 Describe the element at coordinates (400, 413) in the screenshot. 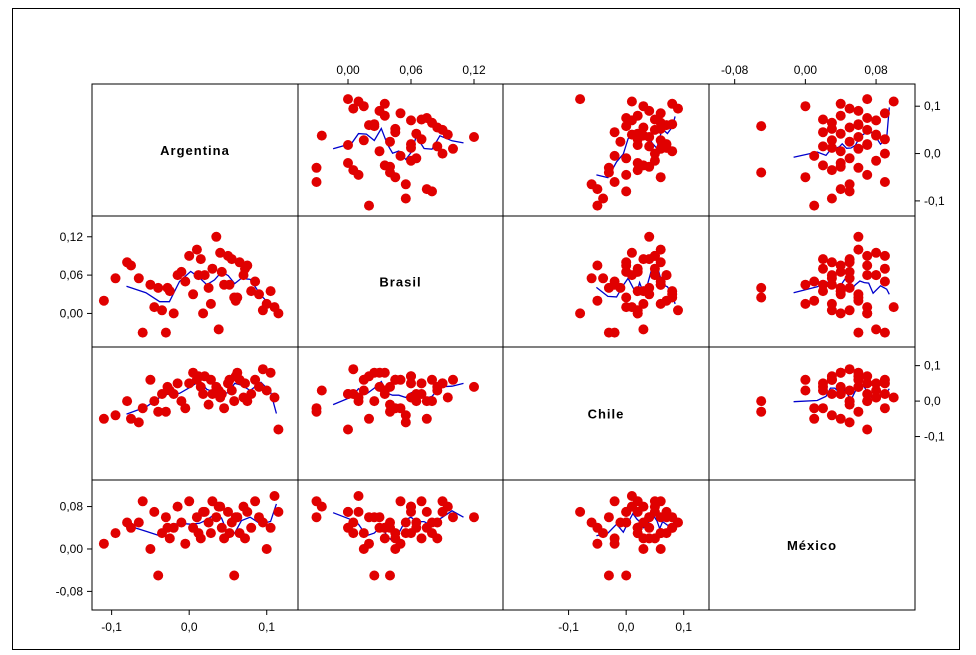

I see `panel-chile-vs-brasil` at that location.